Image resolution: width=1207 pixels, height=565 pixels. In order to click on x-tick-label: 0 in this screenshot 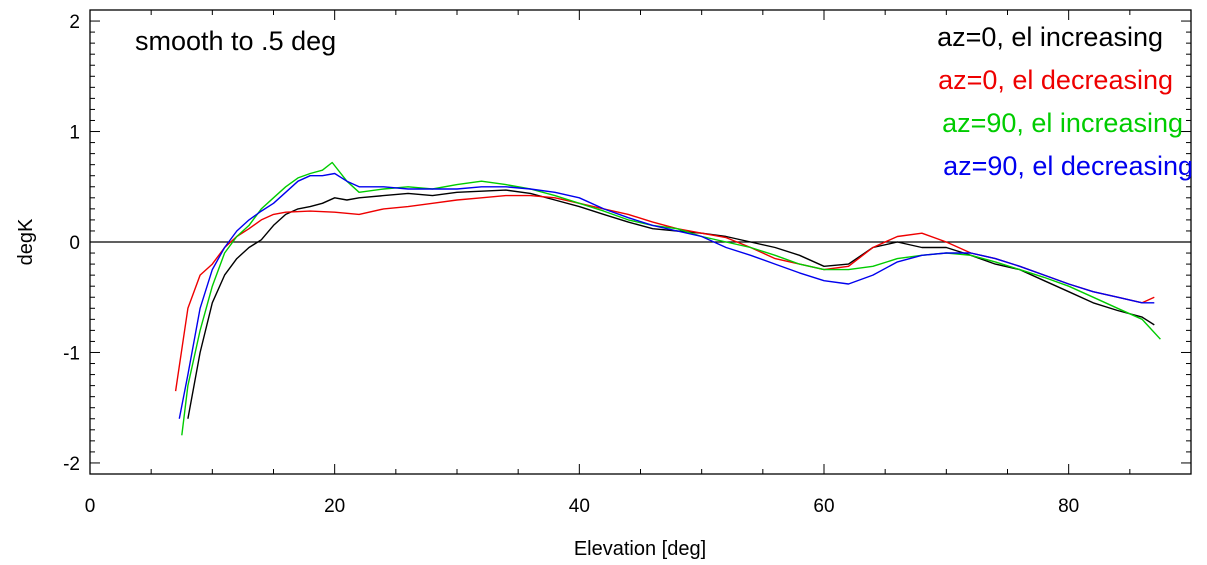, I will do `click(90, 506)`.